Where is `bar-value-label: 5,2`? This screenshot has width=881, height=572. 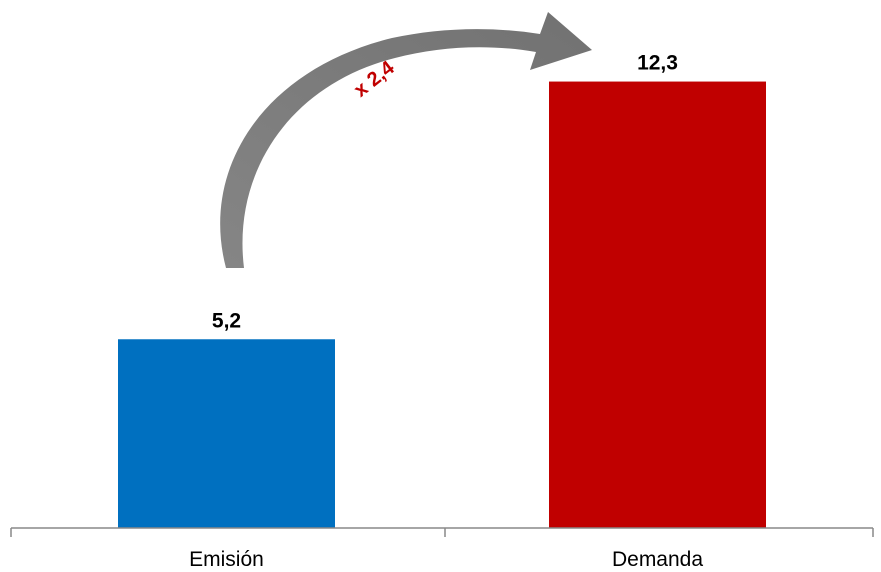 bar-value-label: 5,2 is located at coordinates (226, 320).